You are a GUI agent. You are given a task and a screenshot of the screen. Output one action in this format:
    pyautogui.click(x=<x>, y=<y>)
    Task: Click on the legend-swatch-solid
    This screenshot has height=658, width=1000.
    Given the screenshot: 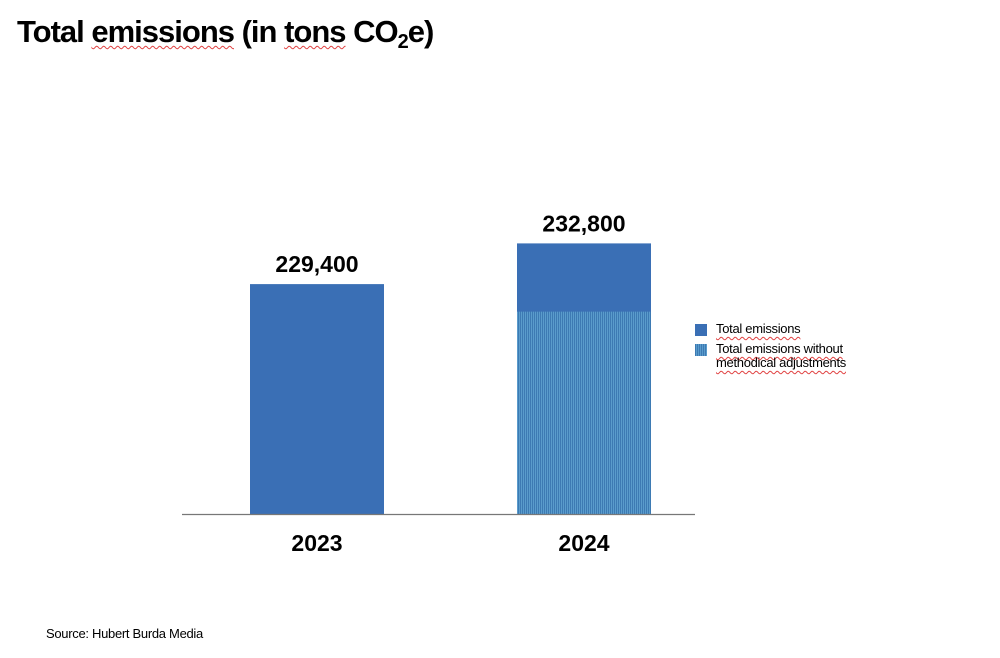 What is the action you would take?
    pyautogui.click(x=701, y=330)
    